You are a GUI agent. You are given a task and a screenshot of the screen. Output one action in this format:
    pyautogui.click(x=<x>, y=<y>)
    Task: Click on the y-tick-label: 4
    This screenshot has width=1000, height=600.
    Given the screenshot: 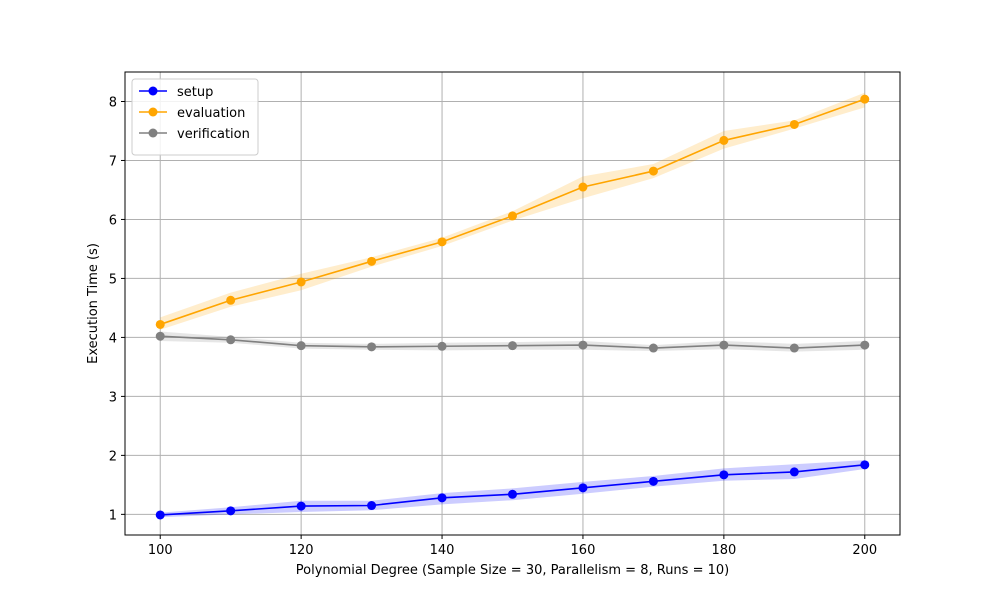 What is the action you would take?
    pyautogui.click(x=113, y=338)
    